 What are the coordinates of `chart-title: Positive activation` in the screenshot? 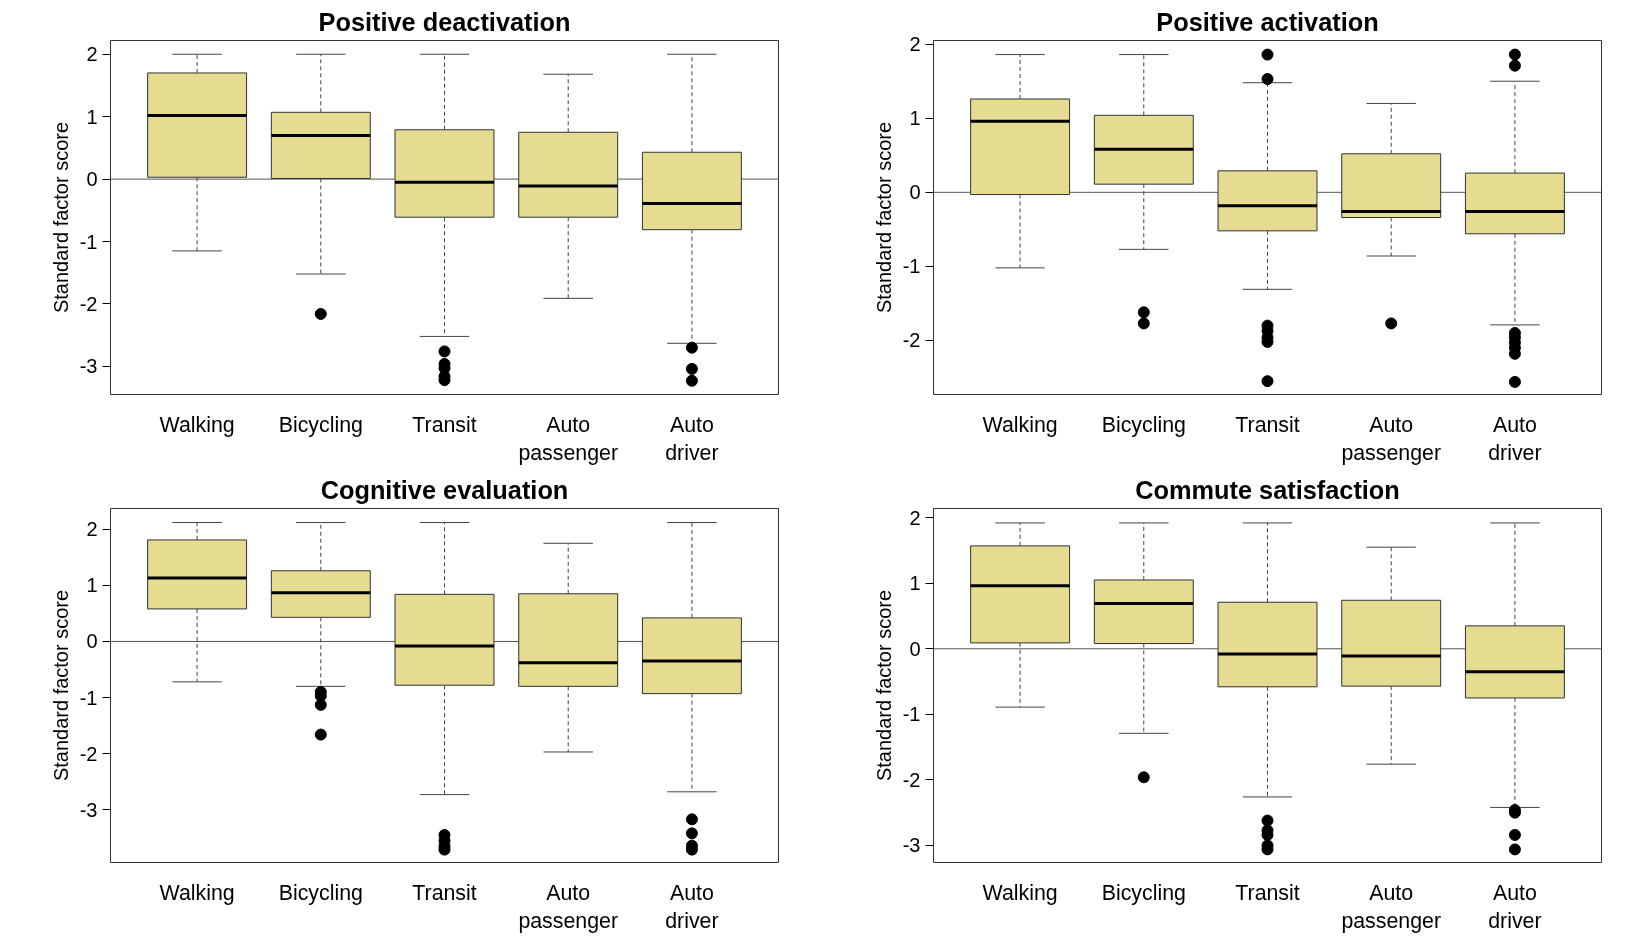 It's located at (1267, 21).